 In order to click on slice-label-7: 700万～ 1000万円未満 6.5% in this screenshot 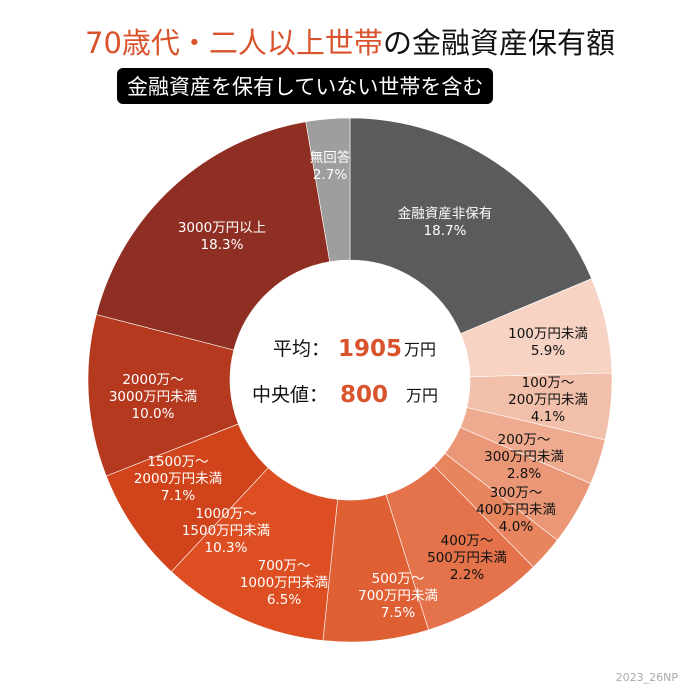, I will do `click(284, 583)`.